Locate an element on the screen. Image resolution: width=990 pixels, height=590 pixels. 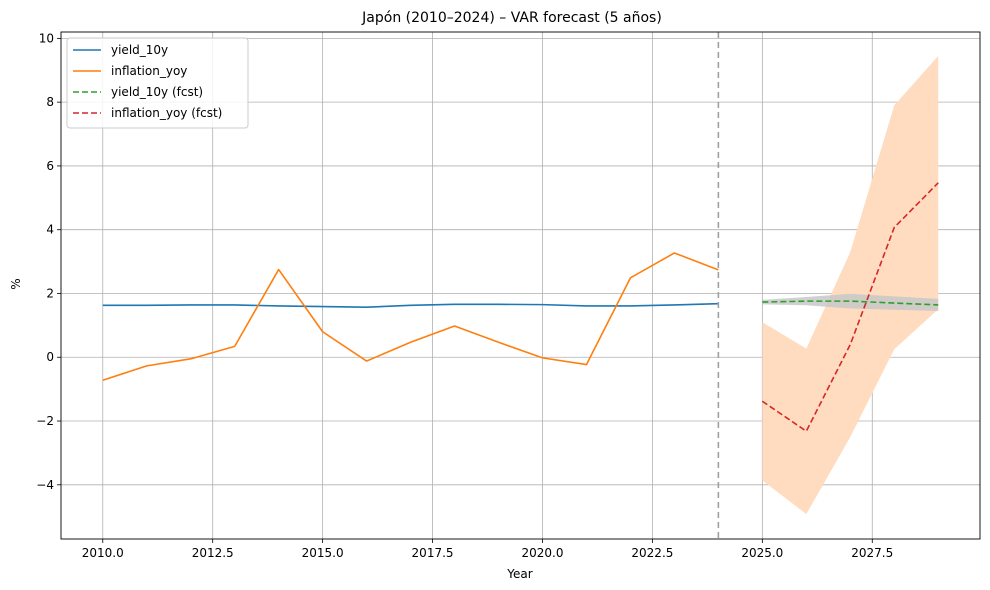
x-tick-label: 2025.0 is located at coordinates (762, 553).